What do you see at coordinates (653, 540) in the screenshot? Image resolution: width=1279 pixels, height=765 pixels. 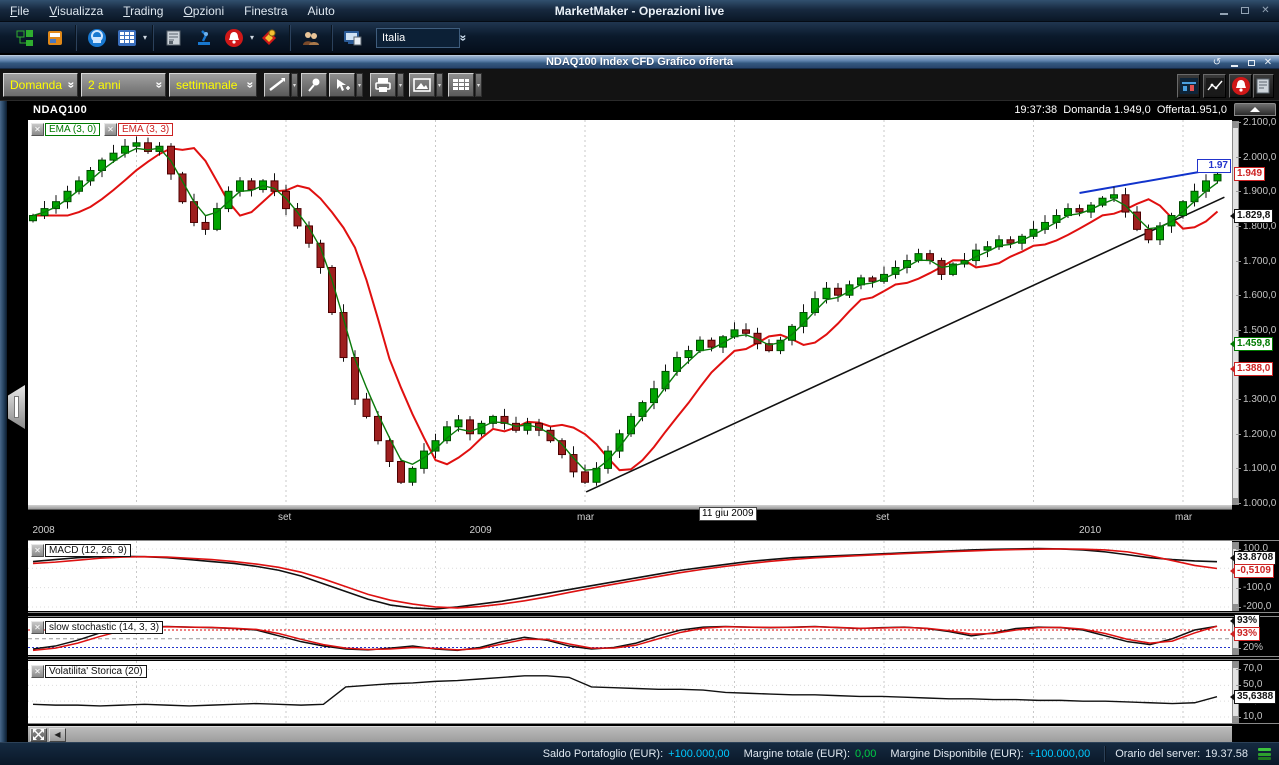 I see `panel-divider-line` at bounding box center [653, 540].